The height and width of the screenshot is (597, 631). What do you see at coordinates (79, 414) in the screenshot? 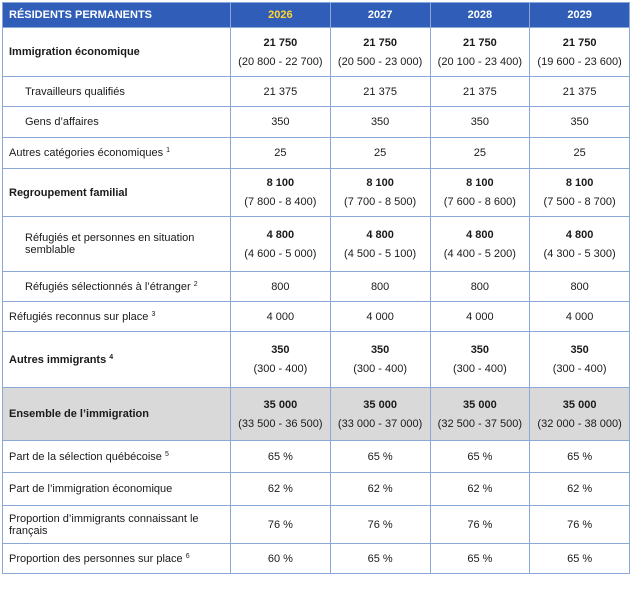
I see `row-label-text: Ensemble de l’immigration` at bounding box center [79, 414].